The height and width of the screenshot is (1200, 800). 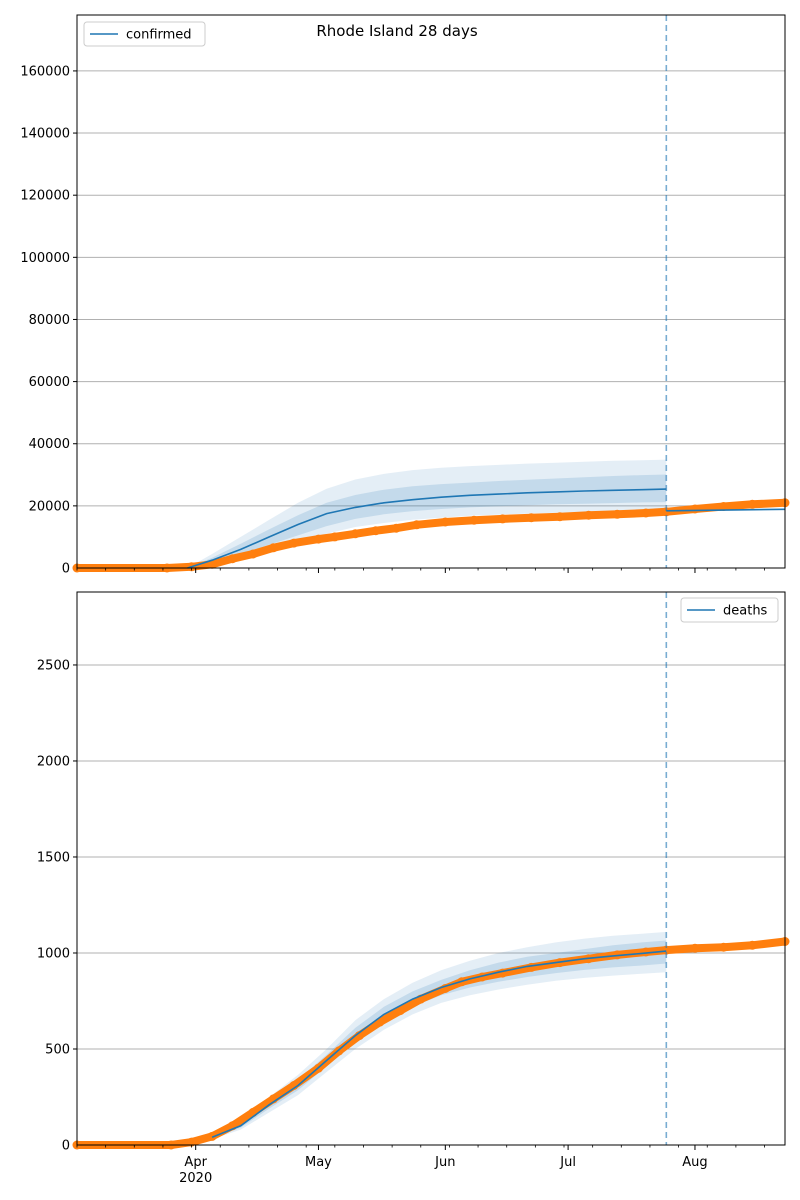 What do you see at coordinates (49, 320) in the screenshot?
I see `y-tick-label: 80000` at bounding box center [49, 320].